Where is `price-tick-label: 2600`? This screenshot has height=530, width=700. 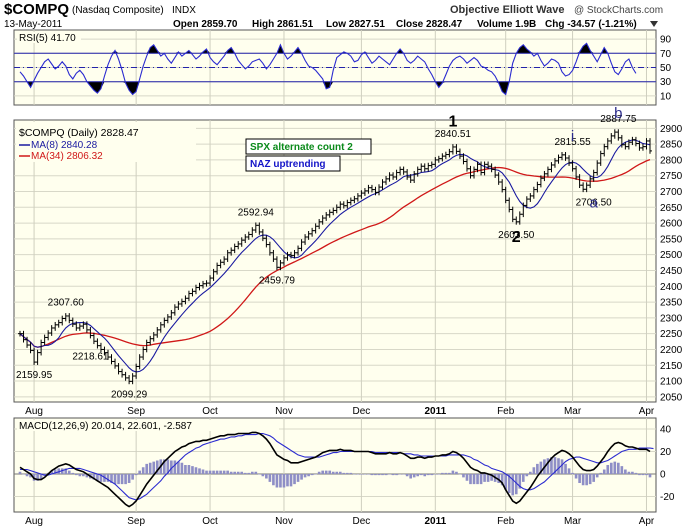 price-tick-label: 2600 is located at coordinates (671, 224).